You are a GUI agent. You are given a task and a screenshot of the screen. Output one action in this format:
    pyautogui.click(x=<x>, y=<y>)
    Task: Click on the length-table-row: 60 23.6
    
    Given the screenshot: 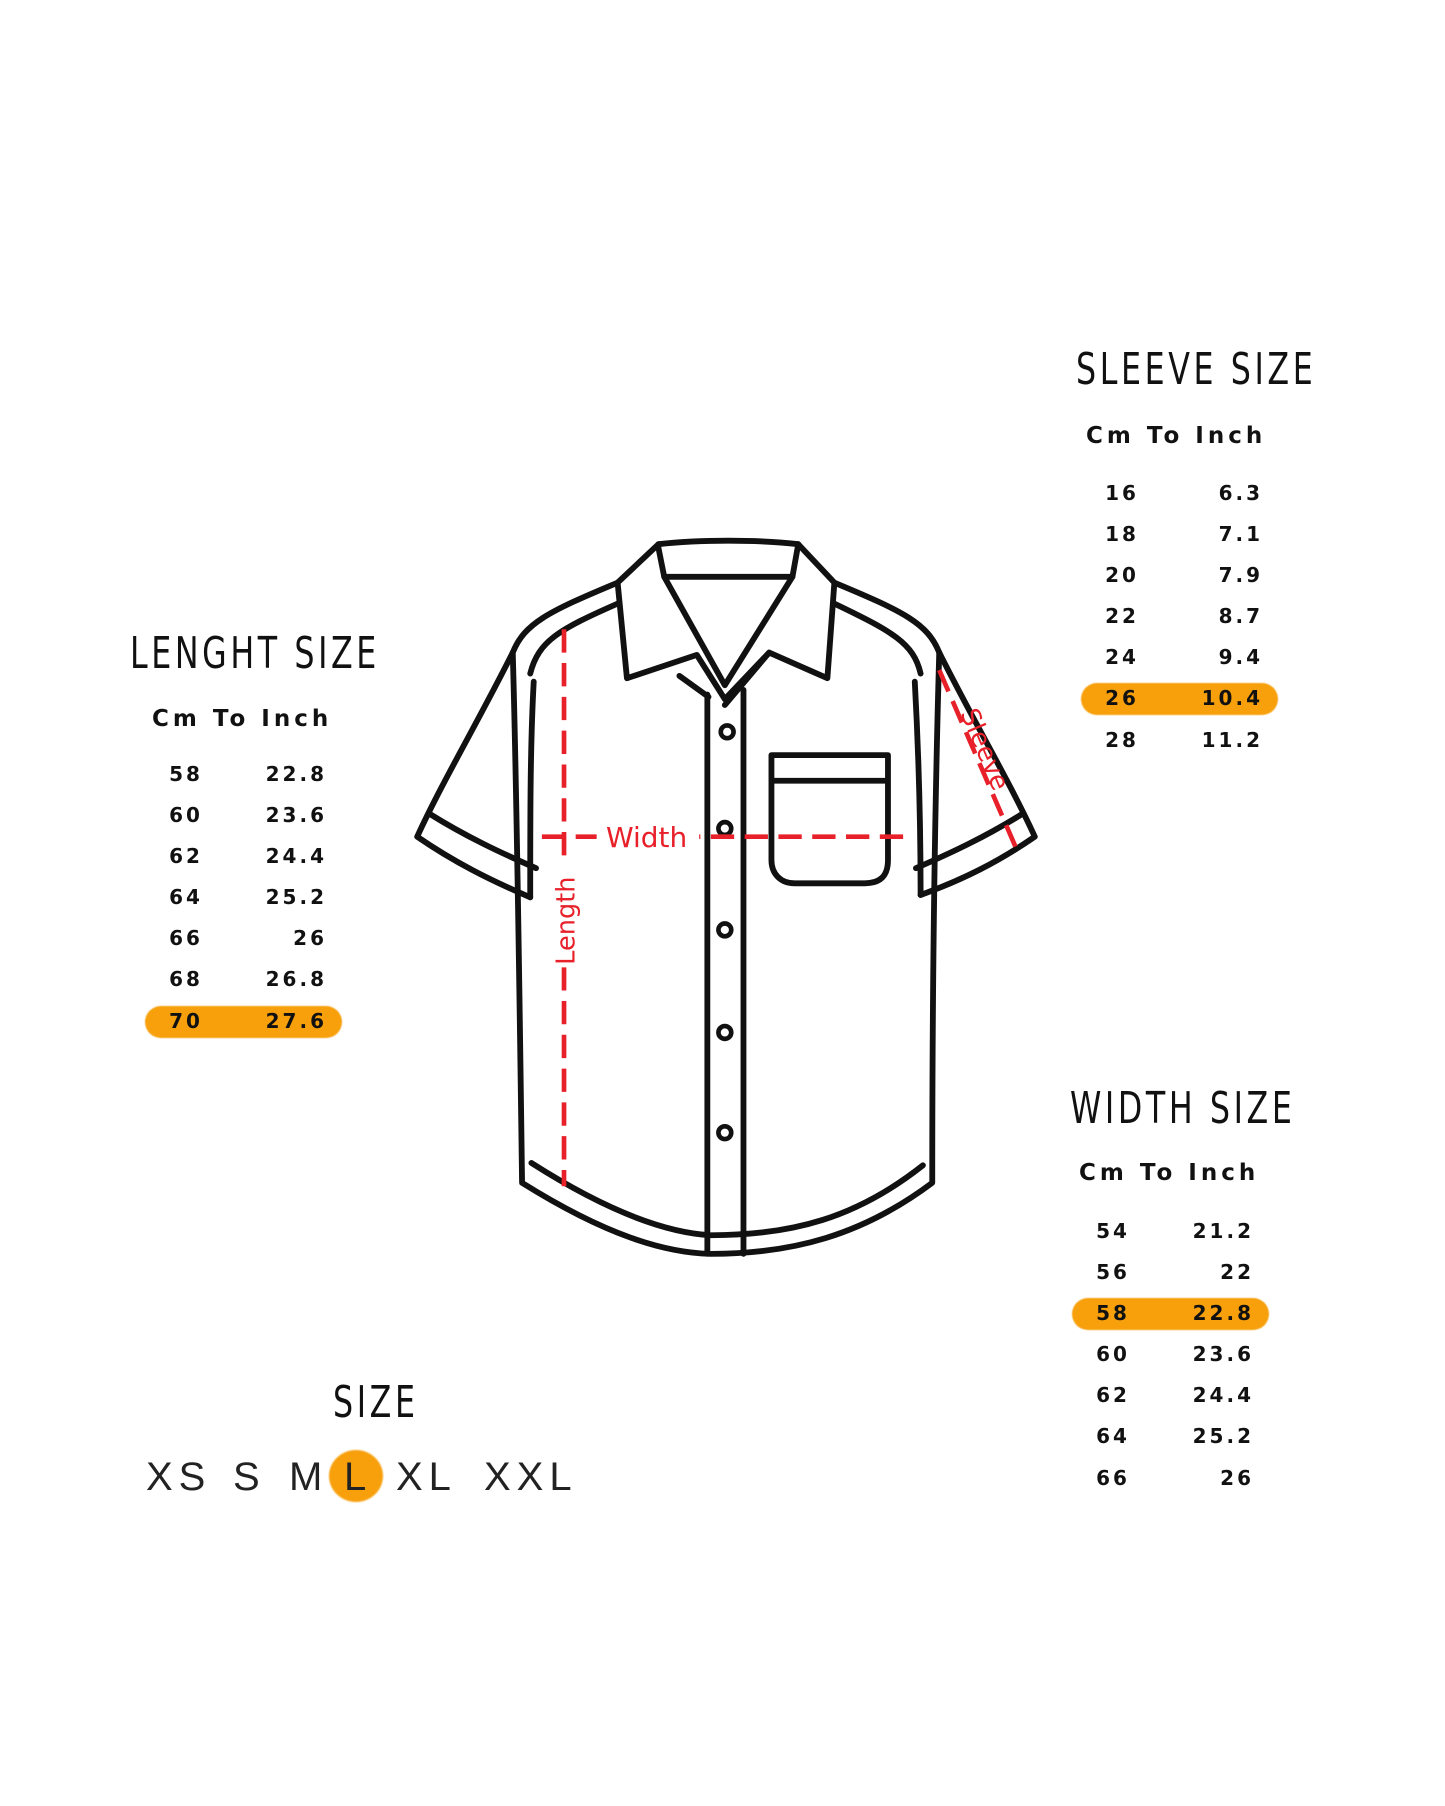 What is the action you would take?
    pyautogui.click(x=234, y=815)
    